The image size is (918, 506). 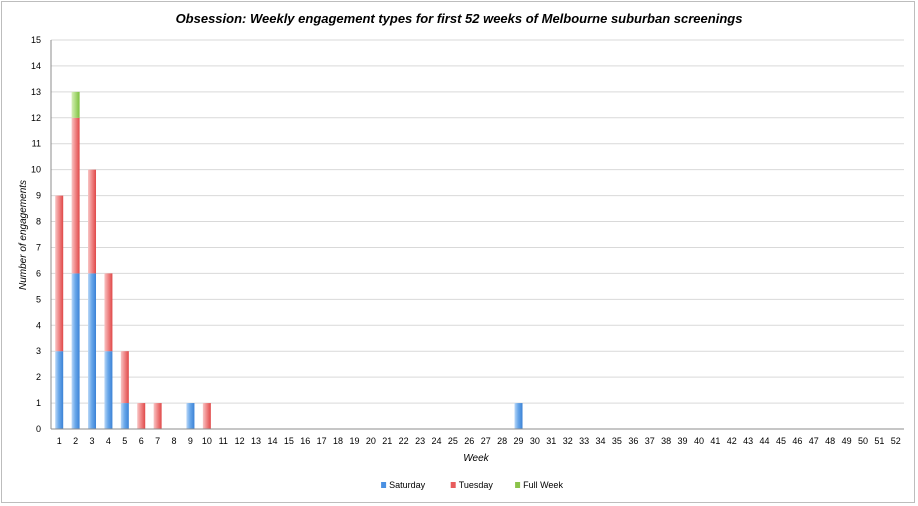 What do you see at coordinates (38, 351) in the screenshot?
I see `y-tick-label: 3` at bounding box center [38, 351].